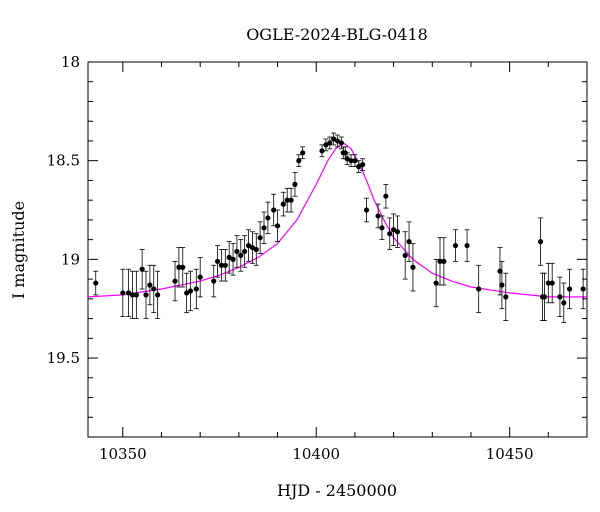  What do you see at coordinates (70, 62) in the screenshot?
I see `y-tick-label: 18` at bounding box center [70, 62].